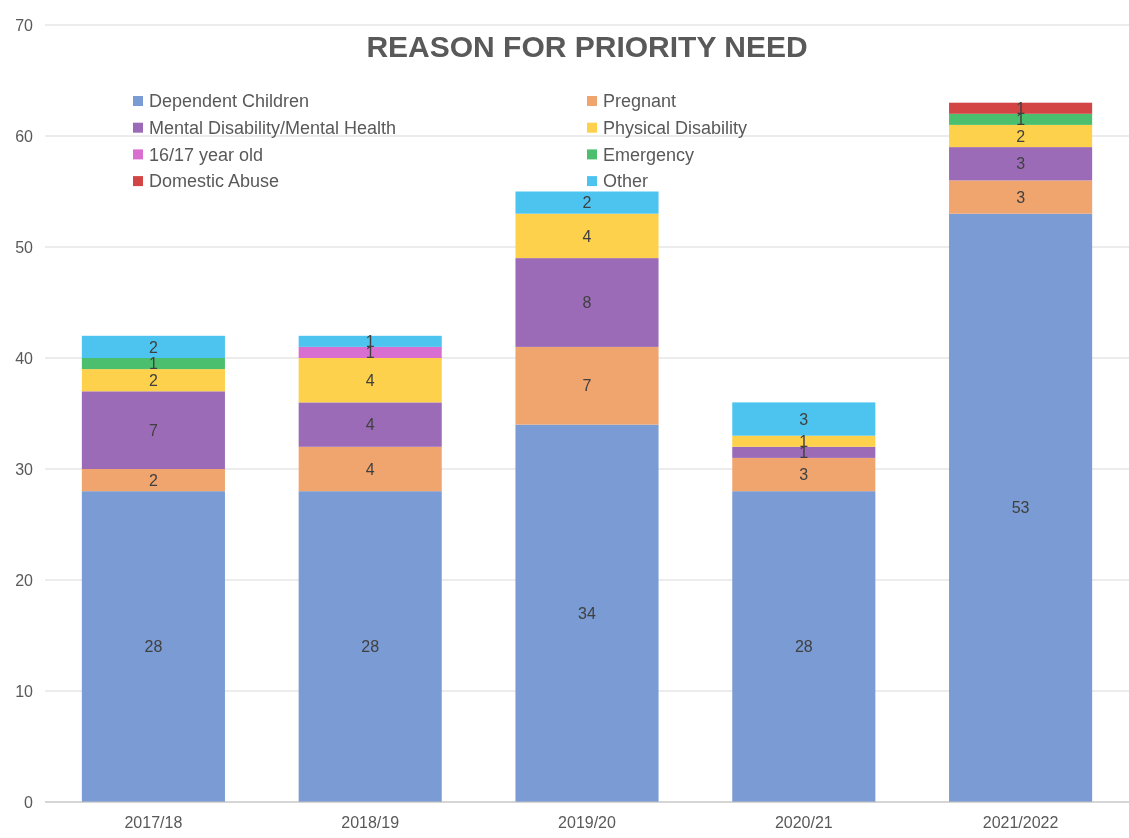 This screenshot has height=838, width=1129. I want to click on data-label: 1, so click(153, 364).